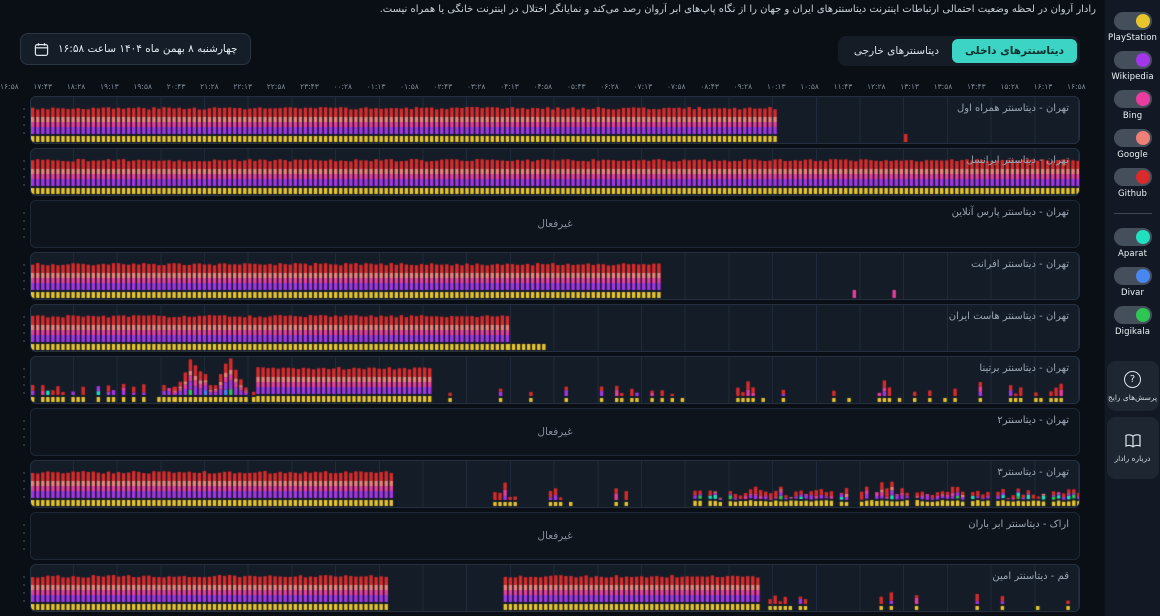 The image size is (1160, 616). I want to click on datacenter-row: تهران - دیتاسنتر۳, so click(551, 484).